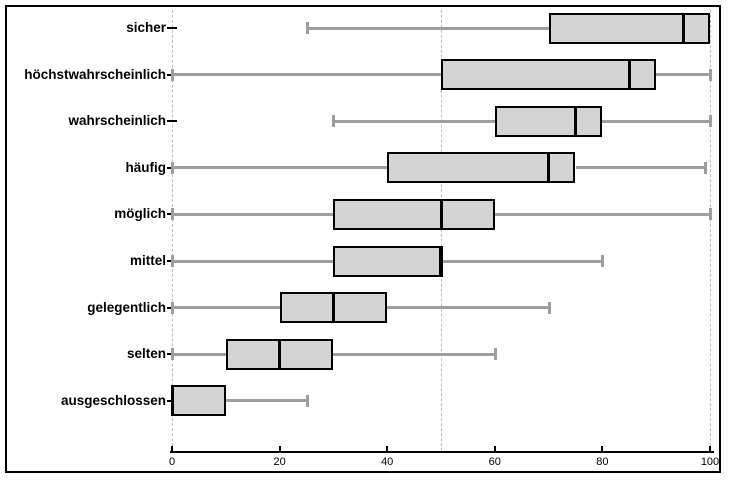  I want to click on category-label: mittel, so click(147, 260).